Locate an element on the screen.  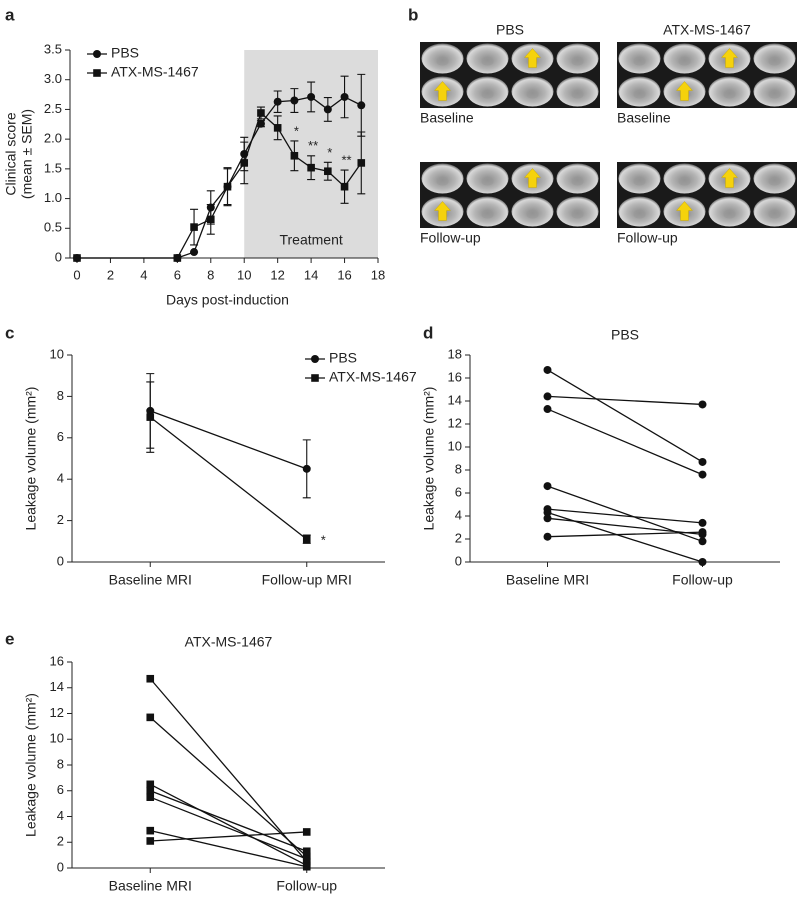
y-tick-label: 16 is located at coordinates (455, 376).